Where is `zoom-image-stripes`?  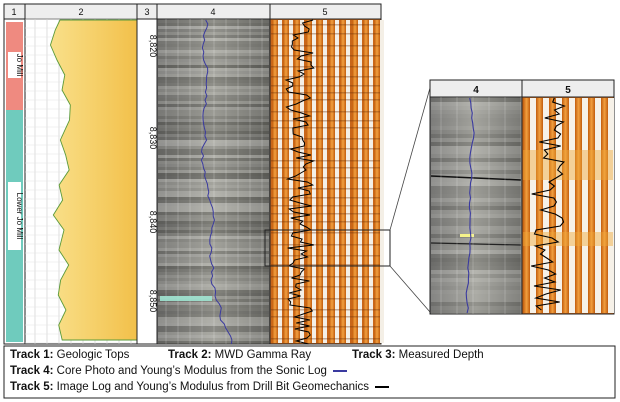 zoom-image-stripes is located at coordinates (568, 205).